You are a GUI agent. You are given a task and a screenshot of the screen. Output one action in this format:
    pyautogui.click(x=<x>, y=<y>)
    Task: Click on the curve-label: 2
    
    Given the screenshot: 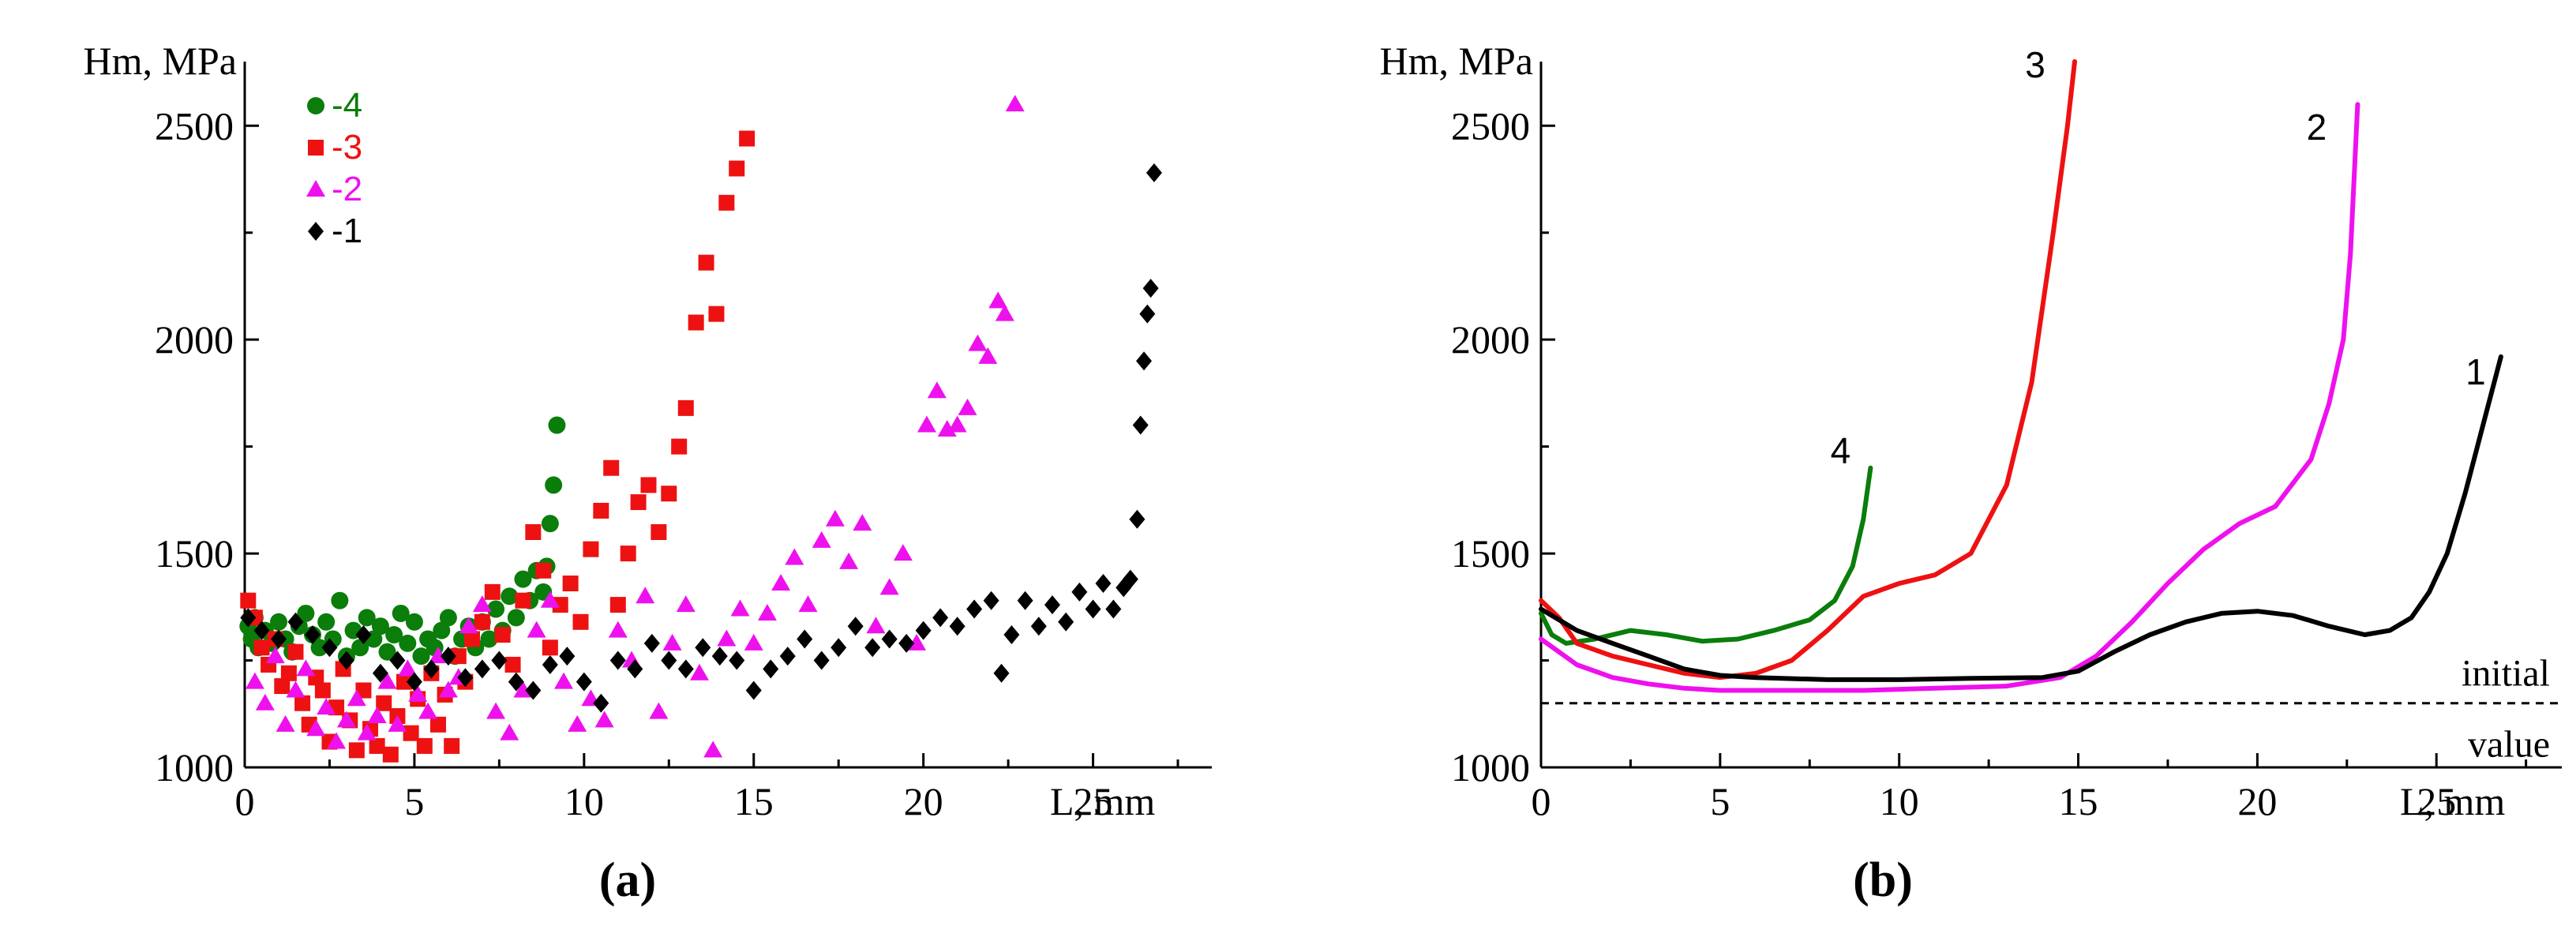 What is the action you would take?
    pyautogui.click(x=2317, y=127)
    